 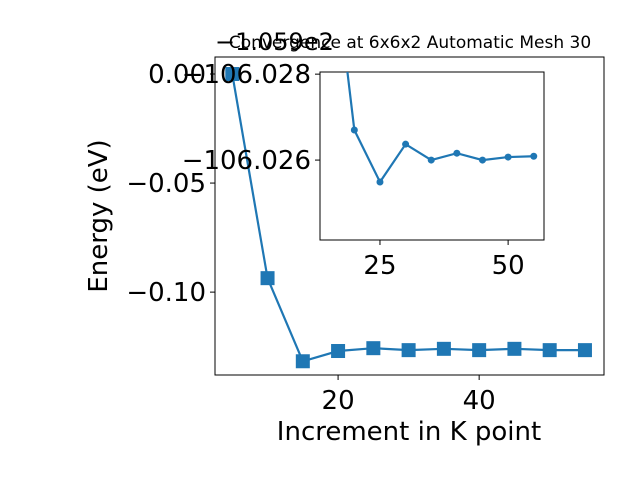 What do you see at coordinates (479, 401) in the screenshot?
I see `x-tick-label: 40` at bounding box center [479, 401].